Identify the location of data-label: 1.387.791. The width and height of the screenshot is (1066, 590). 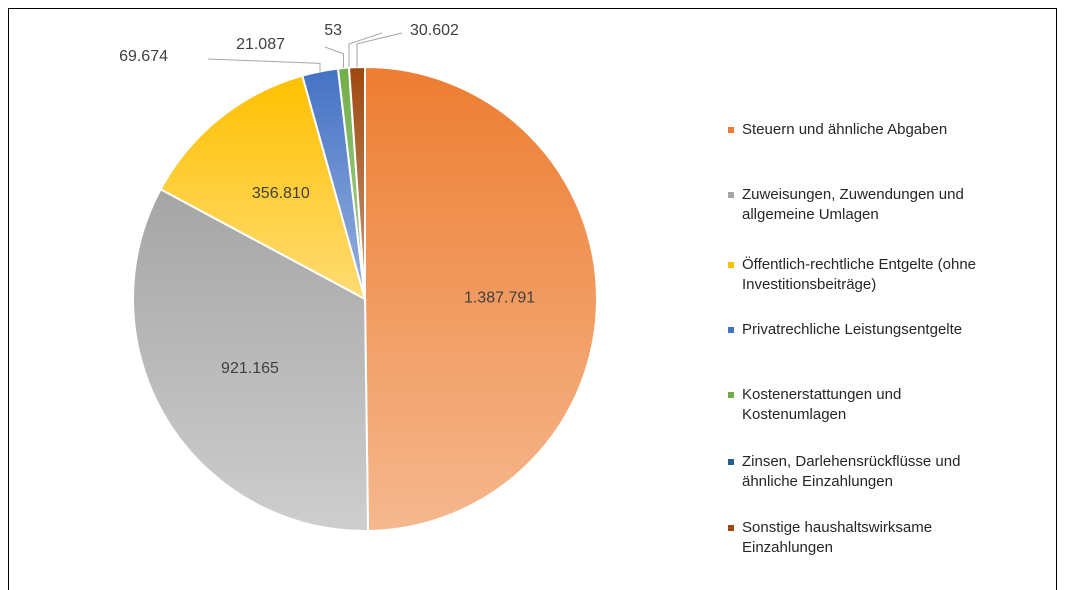
(499, 297).